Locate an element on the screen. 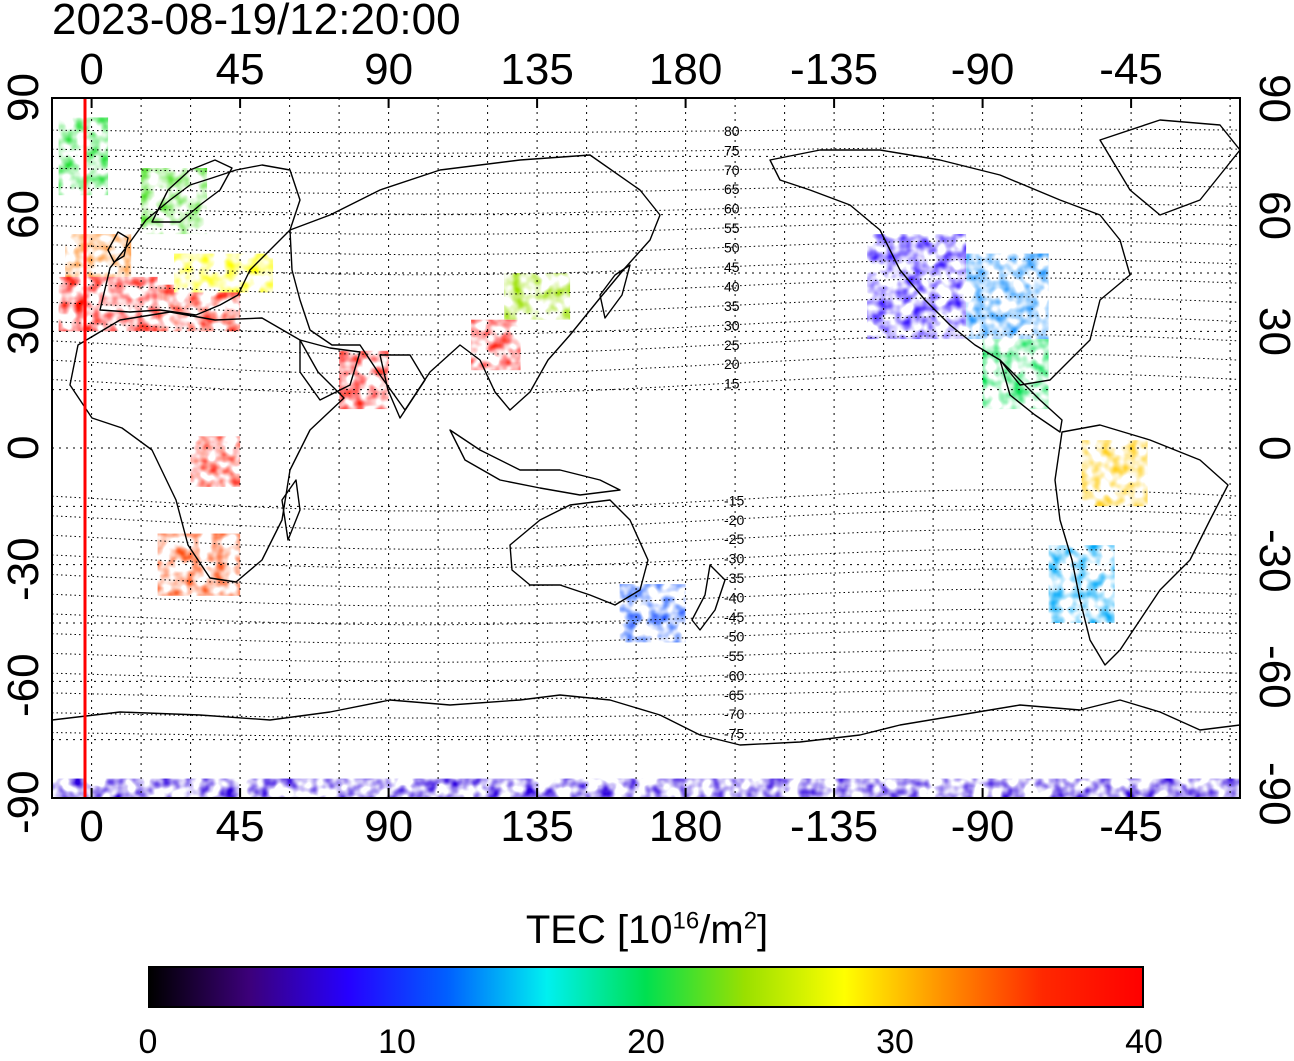 The width and height of the screenshot is (1294, 1061). colorbar-tick-label: 40 is located at coordinates (1144, 1042).